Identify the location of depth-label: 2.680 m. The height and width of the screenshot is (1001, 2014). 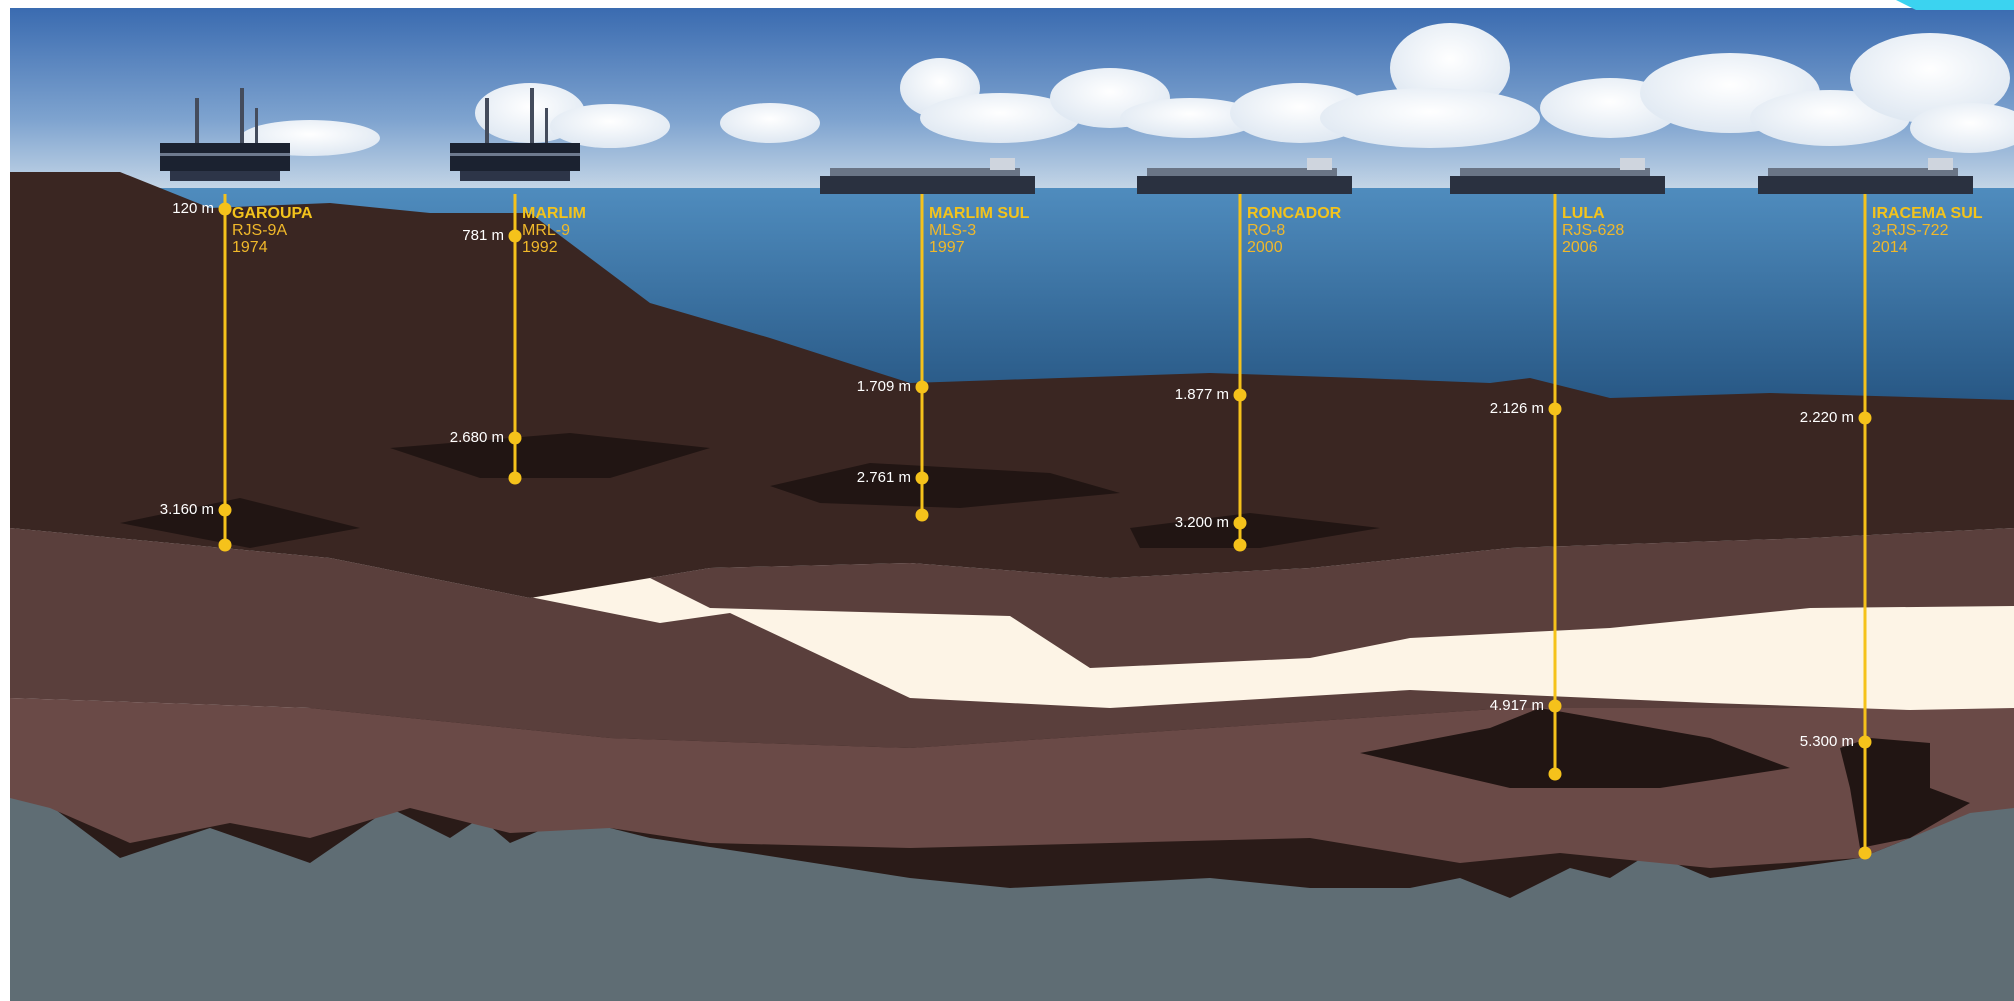
(476, 437).